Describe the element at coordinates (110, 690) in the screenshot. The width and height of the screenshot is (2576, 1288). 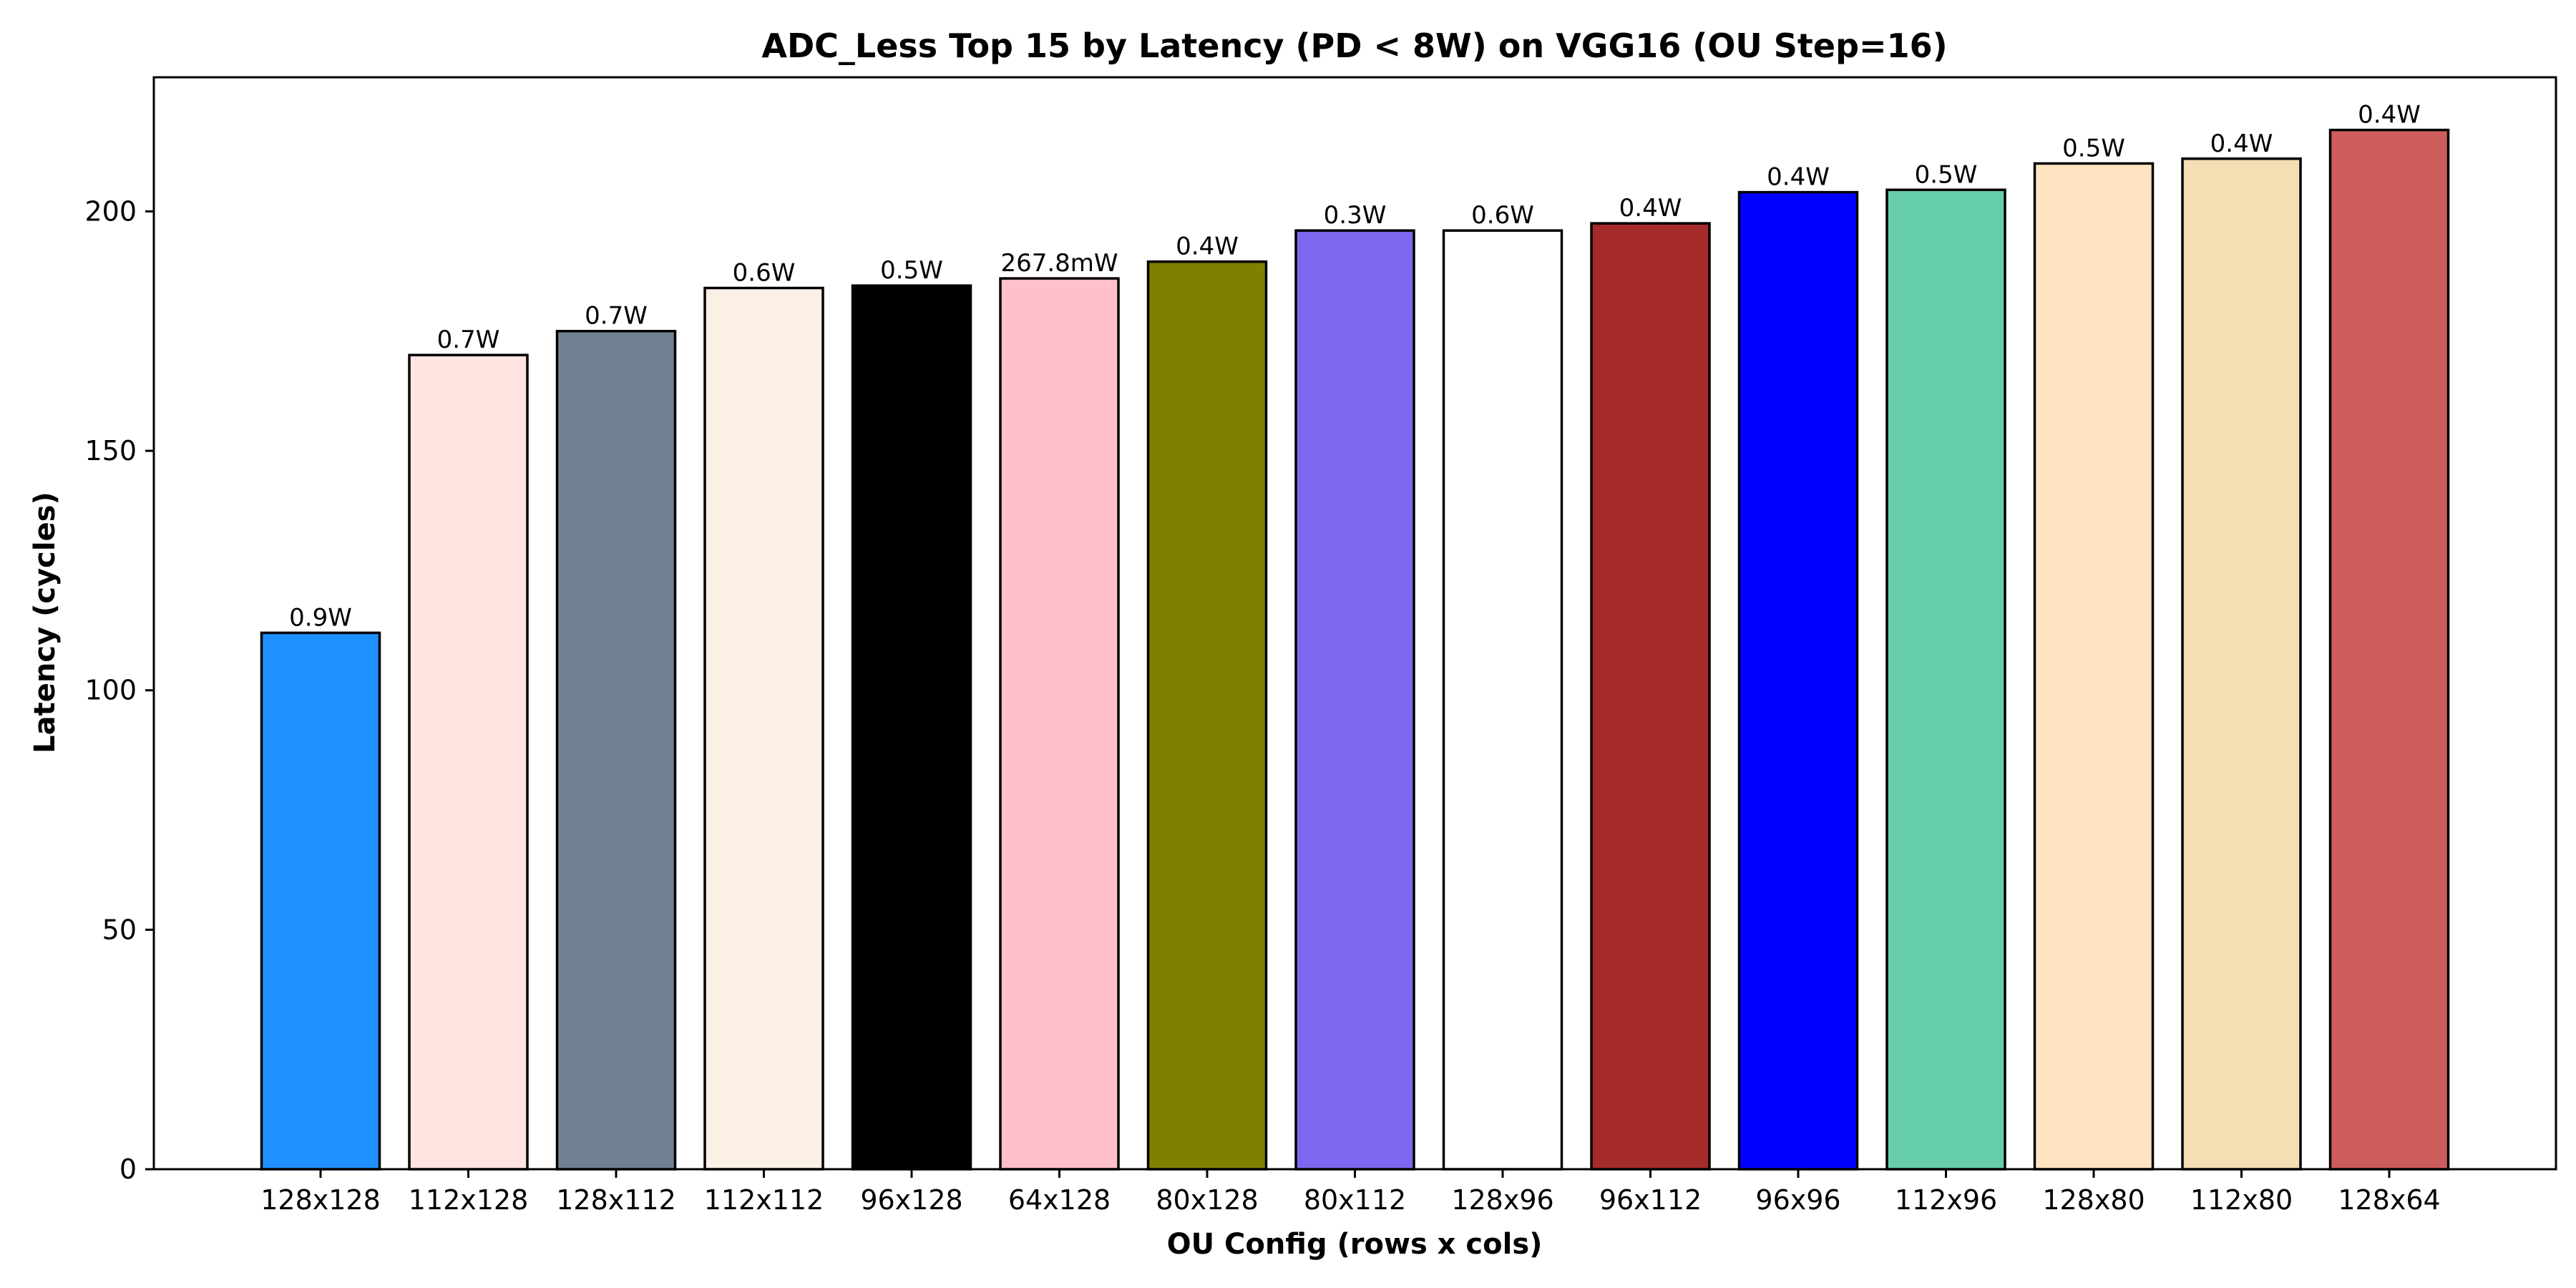
I see `y-tick-label: 100` at that location.